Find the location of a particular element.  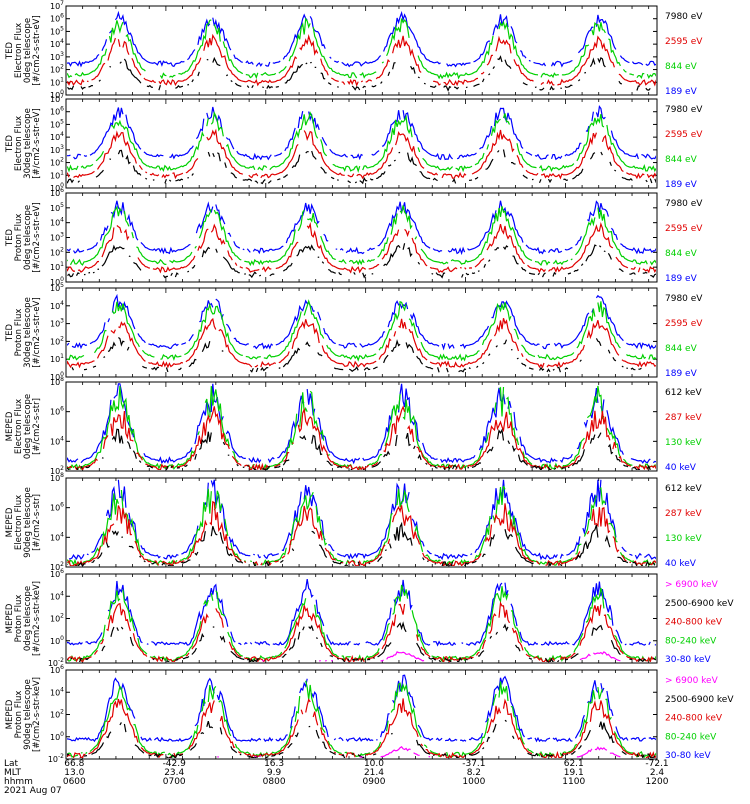

x-axis-tick-label: 8.2 is located at coordinates (474, 773).